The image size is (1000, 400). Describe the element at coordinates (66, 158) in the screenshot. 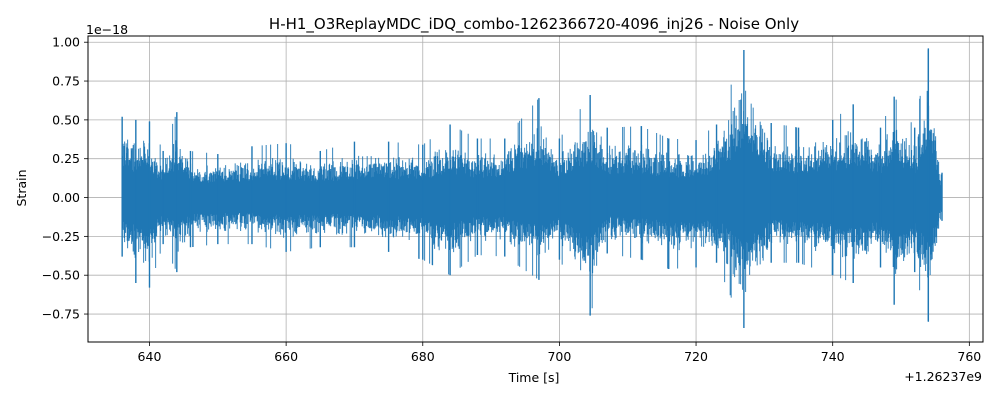

I see `y-tick-label: 0.25` at that location.